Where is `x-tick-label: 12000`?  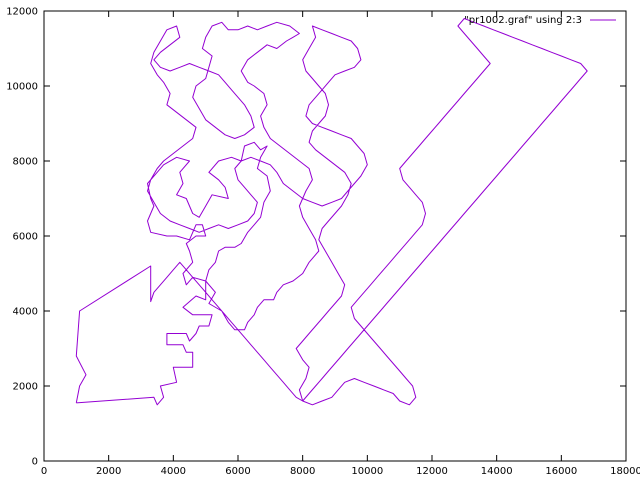
x-tick-label: 12000 is located at coordinates (432, 471).